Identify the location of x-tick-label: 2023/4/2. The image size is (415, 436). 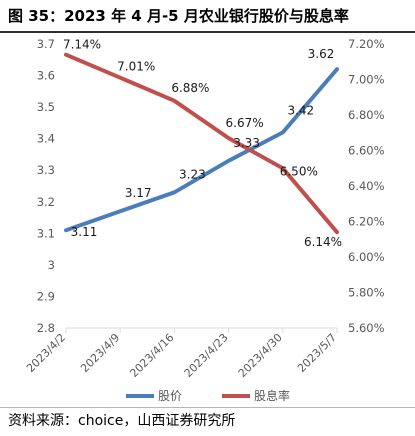
(46, 353).